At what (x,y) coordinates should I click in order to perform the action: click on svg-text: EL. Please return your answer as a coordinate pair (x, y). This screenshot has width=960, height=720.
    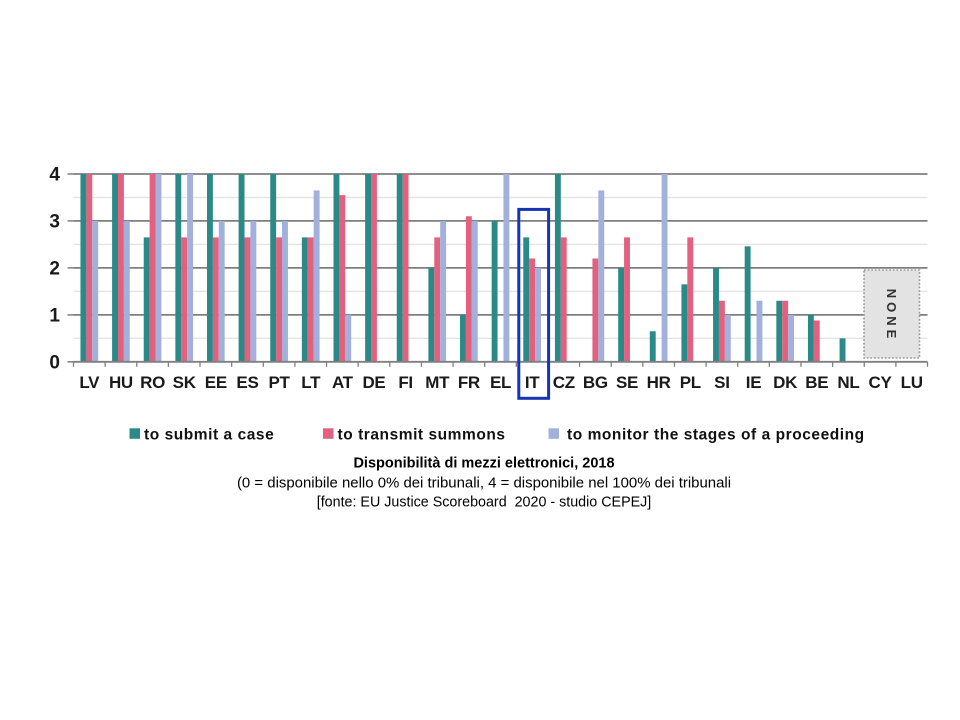
    Looking at the image, I should click on (500, 382).